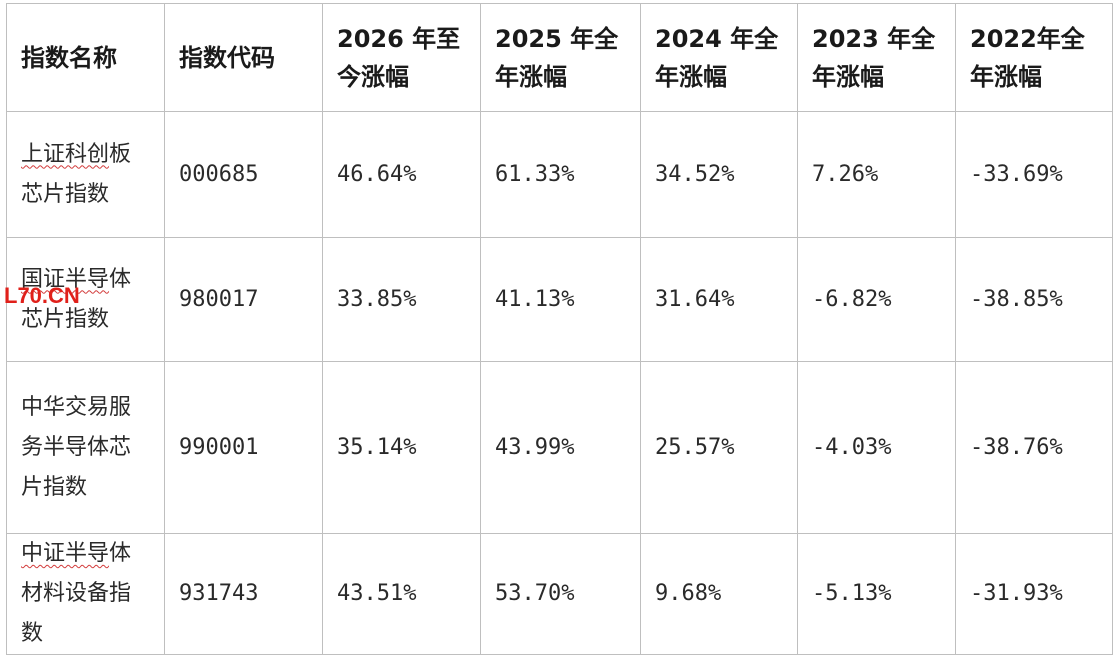  What do you see at coordinates (1034, 594) in the screenshot?
I see `return-2022-cell: -31.93%` at bounding box center [1034, 594].